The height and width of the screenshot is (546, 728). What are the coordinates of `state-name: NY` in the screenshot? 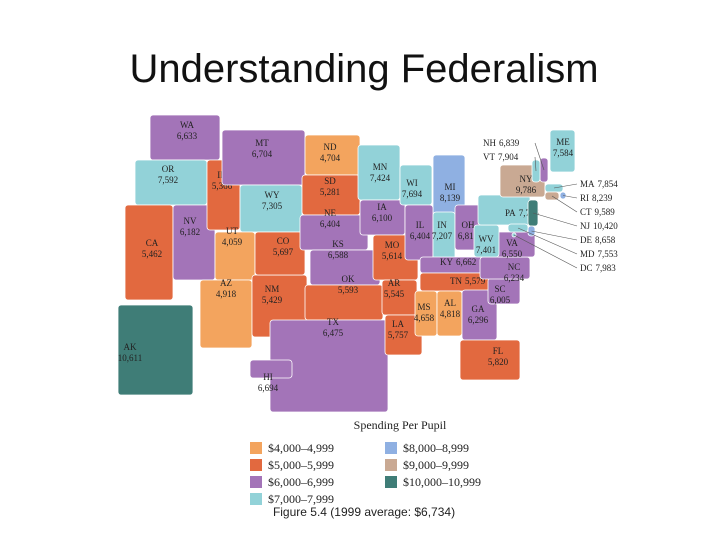 It's located at (526, 179).